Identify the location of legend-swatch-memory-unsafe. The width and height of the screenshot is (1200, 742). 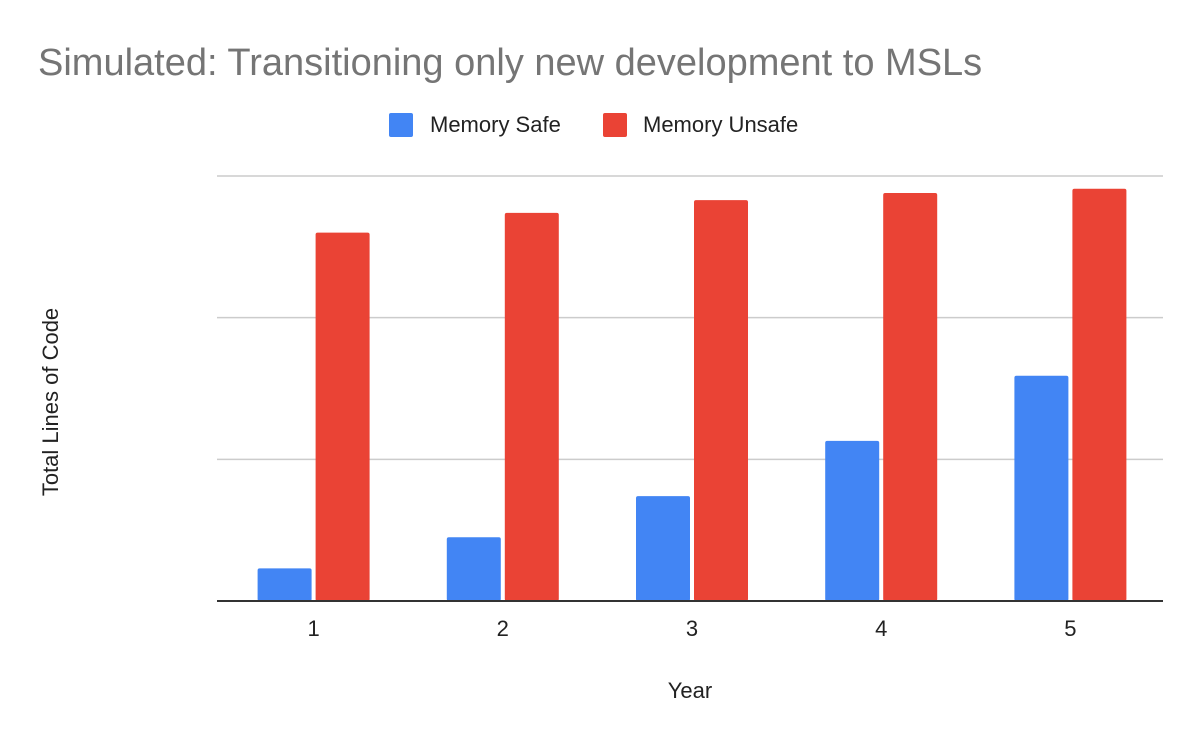
(615, 125).